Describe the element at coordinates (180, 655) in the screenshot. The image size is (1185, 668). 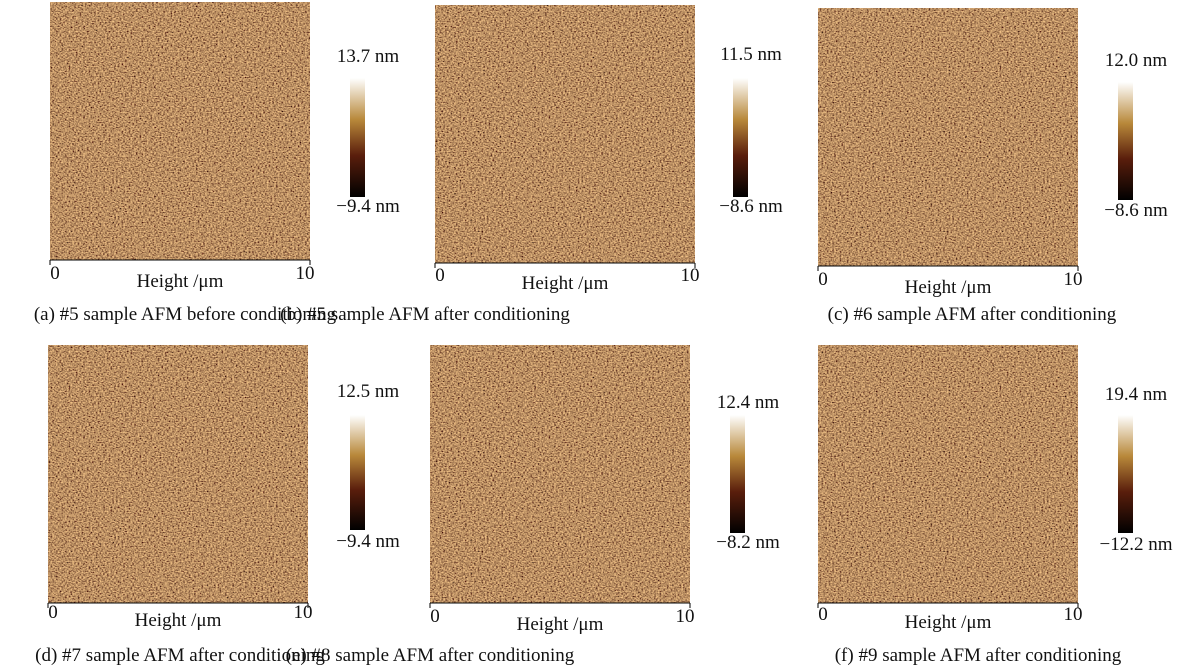
I see `caption: (d) #7 sample AFM after conditioning` at that location.